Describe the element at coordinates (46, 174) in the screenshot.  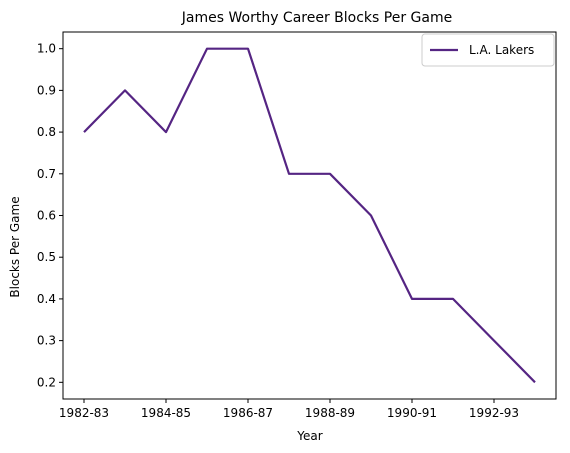
I see `y-tick-label: 0.7` at that location.